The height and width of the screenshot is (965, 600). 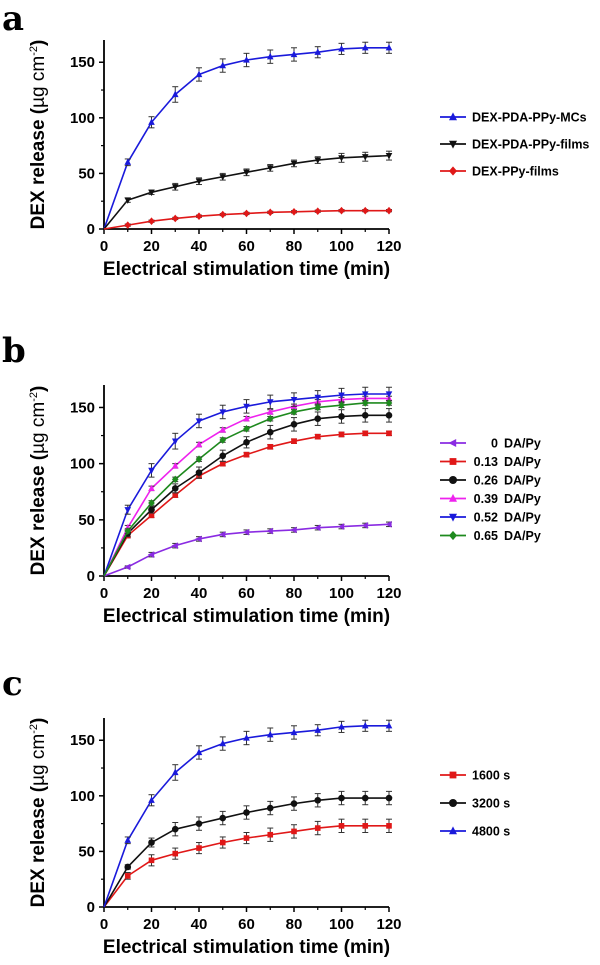 What do you see at coordinates (199, 246) in the screenshot?
I see `x-tick-label: 40` at bounding box center [199, 246].